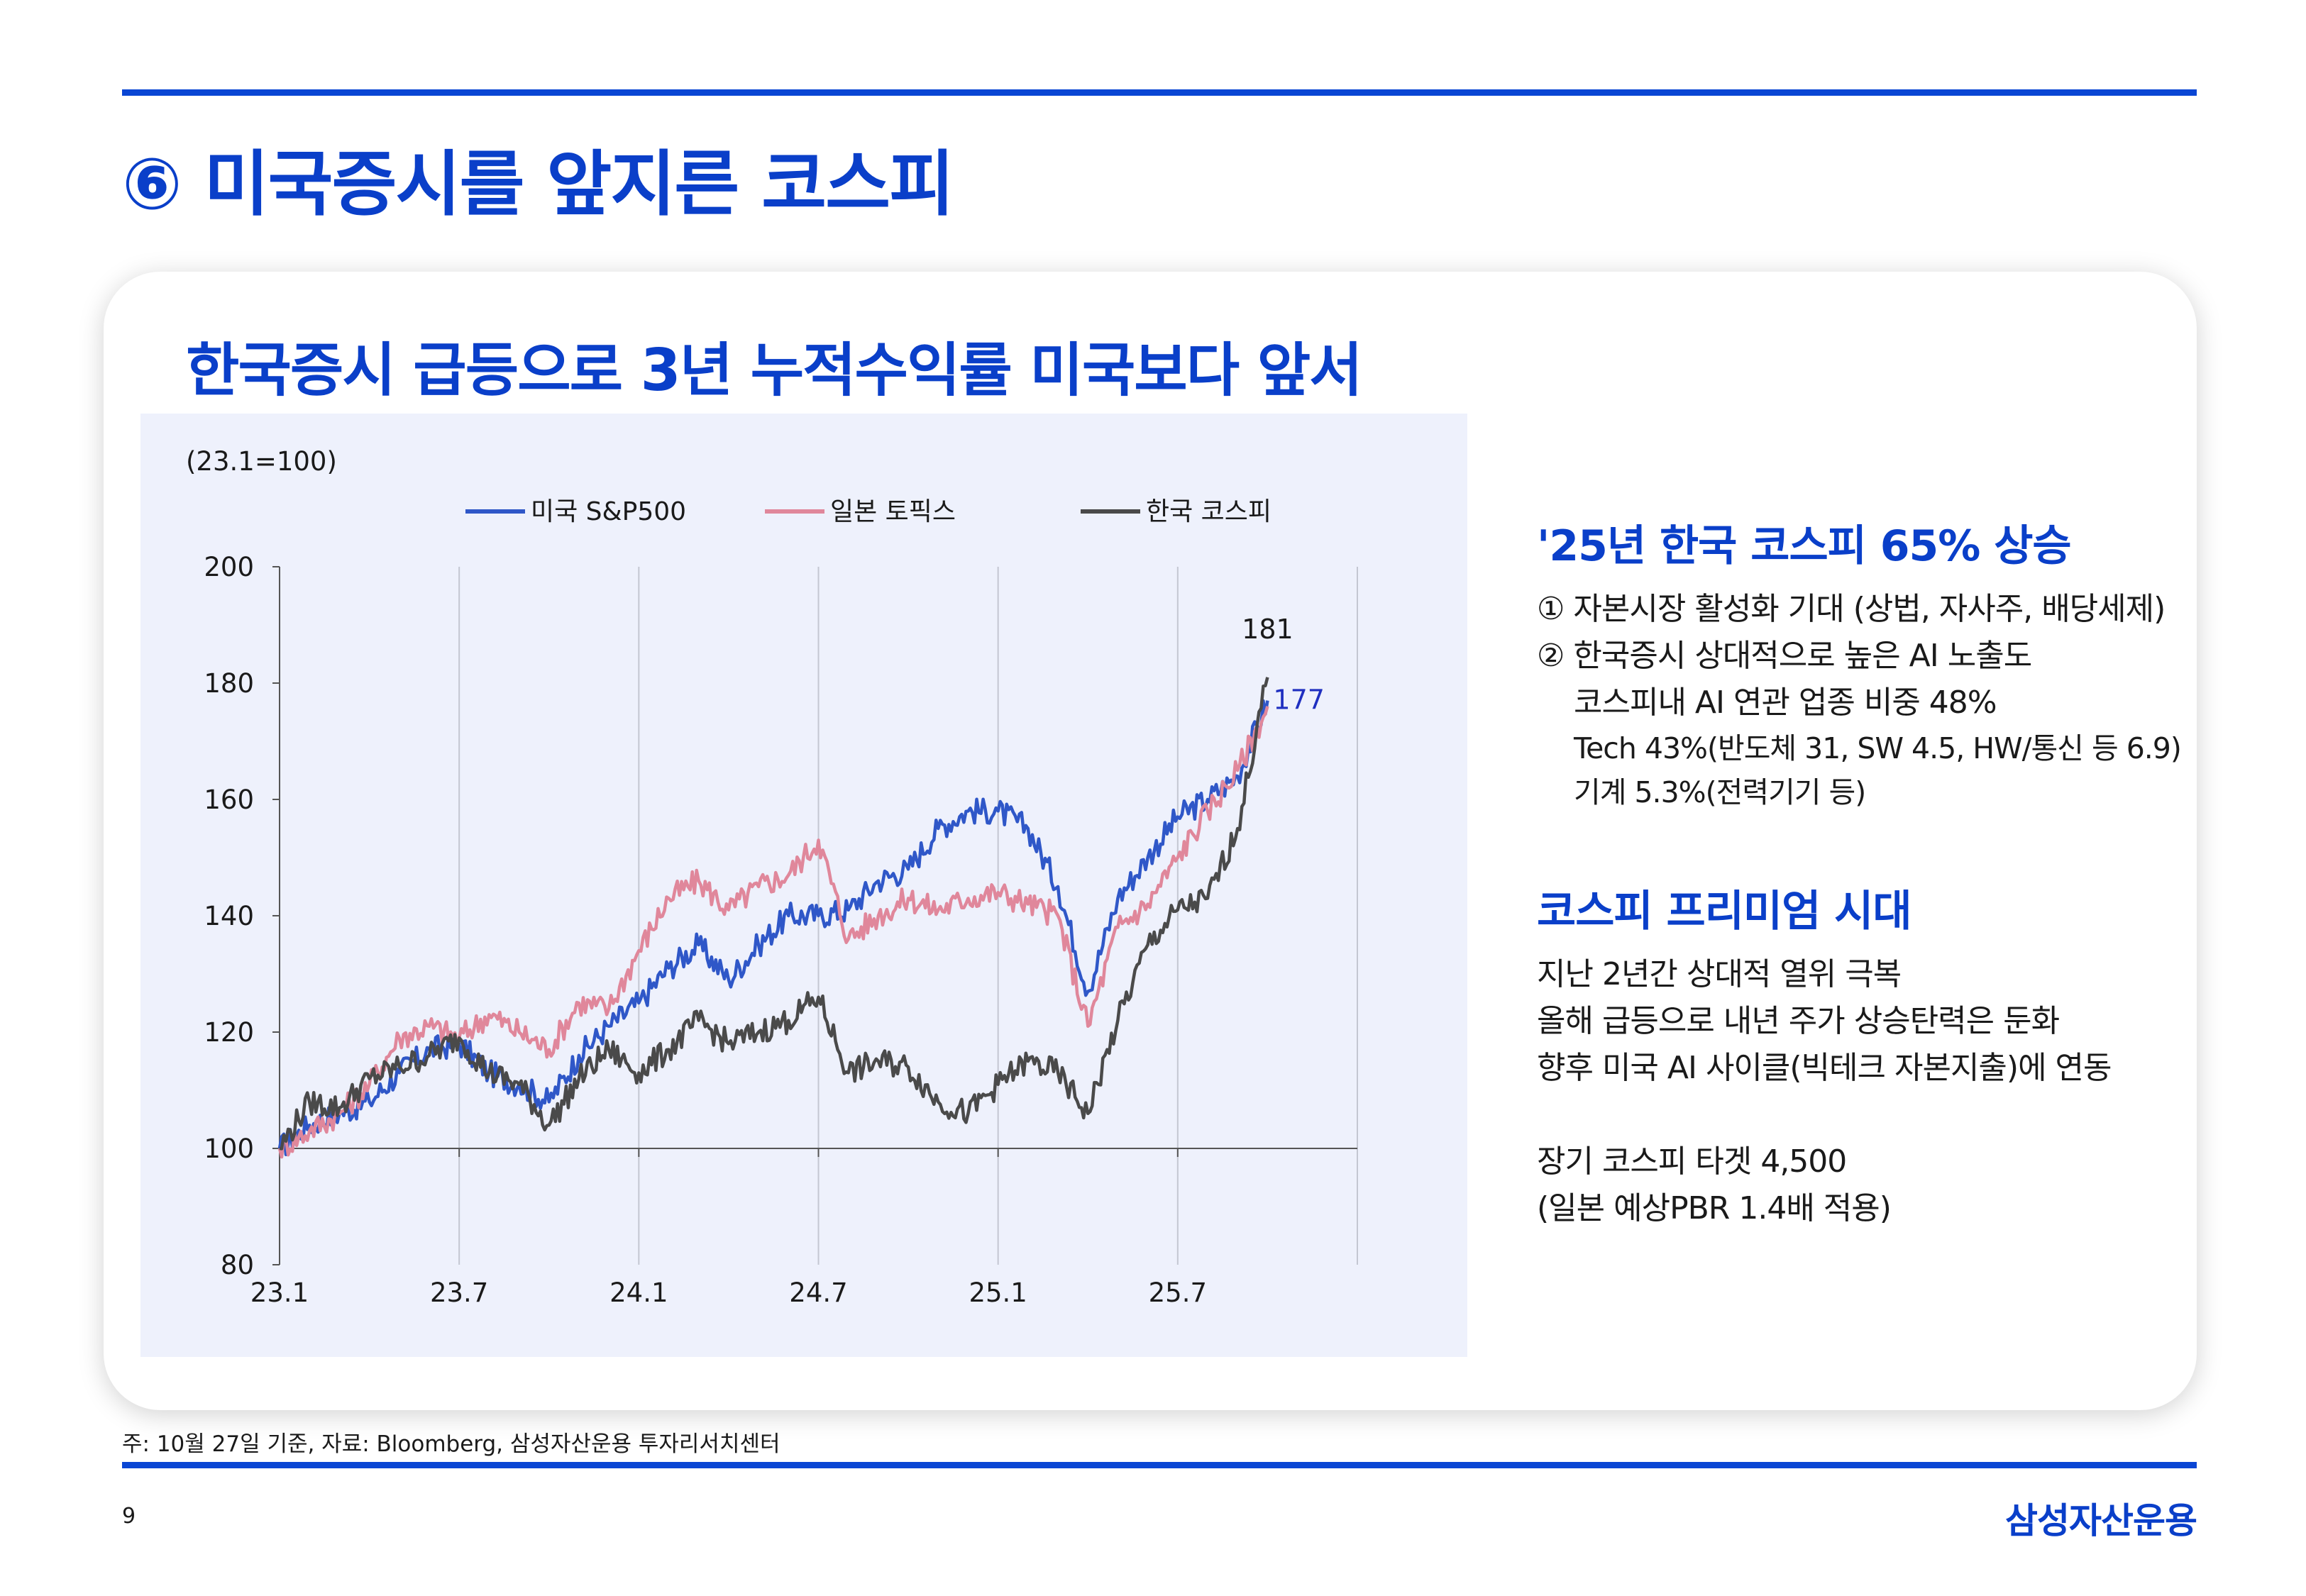  I want to click on section-line: (일본 예상PBR 1.4배 적용), so click(1714, 1208).